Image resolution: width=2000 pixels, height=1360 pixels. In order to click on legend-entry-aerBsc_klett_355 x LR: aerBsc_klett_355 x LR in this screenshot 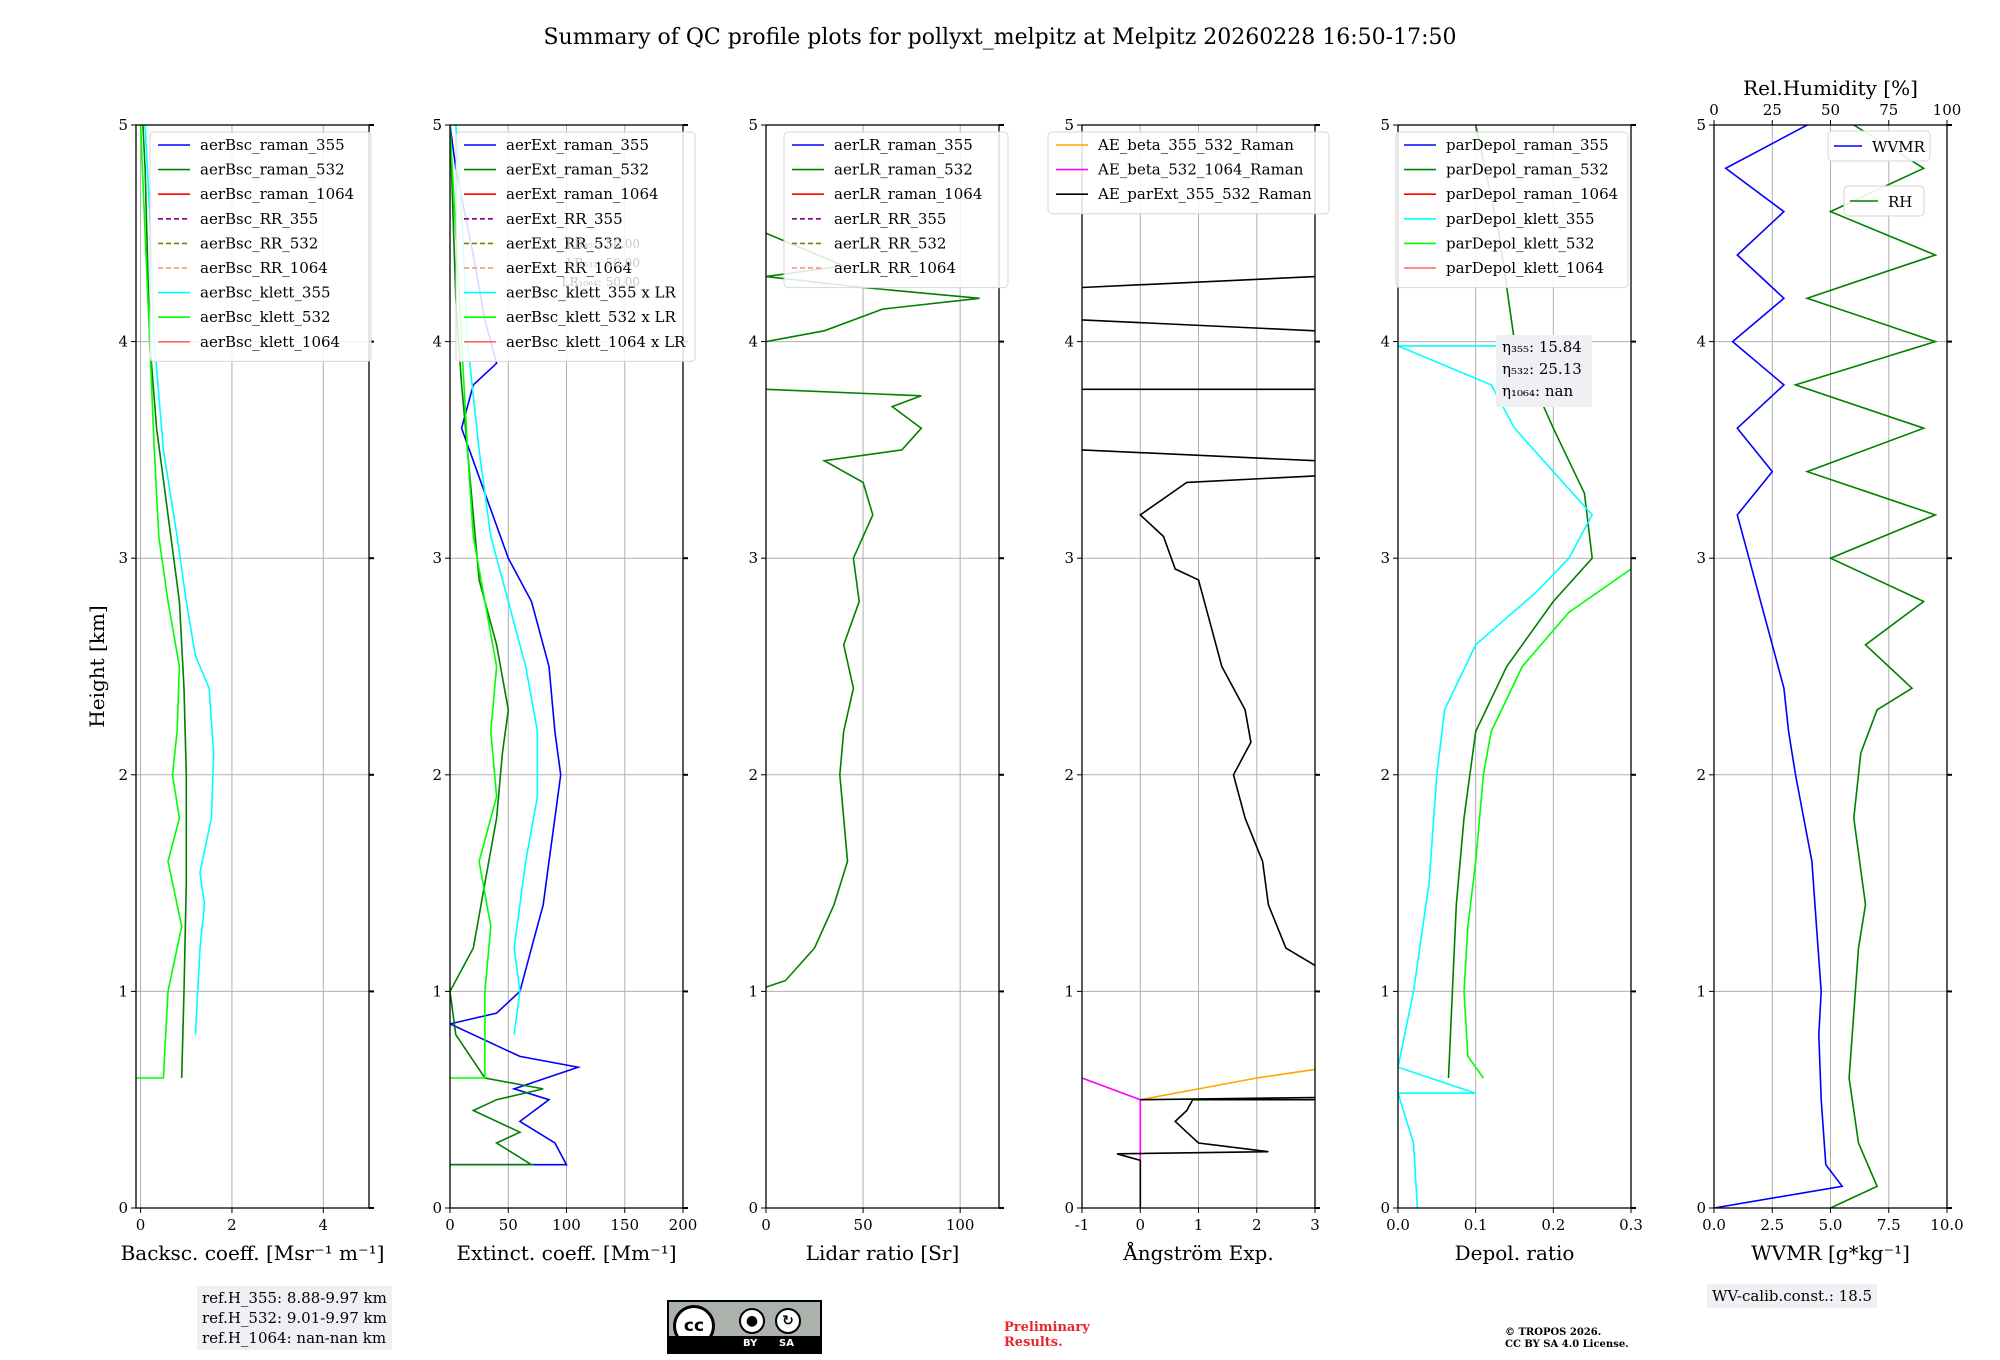, I will do `click(591, 293)`.